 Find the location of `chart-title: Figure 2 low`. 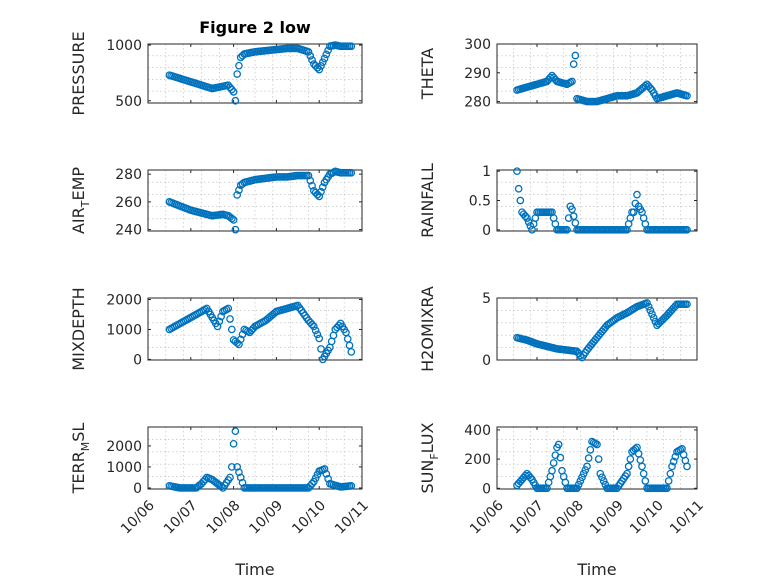

chart-title: Figure 2 low is located at coordinates (255, 27).